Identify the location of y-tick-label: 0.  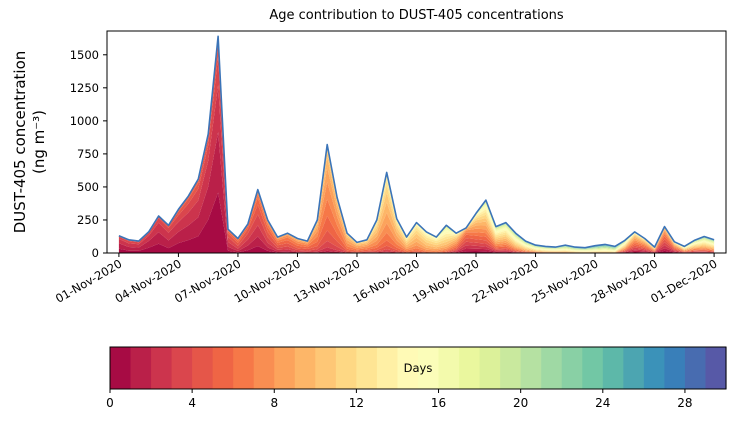
(95, 253).